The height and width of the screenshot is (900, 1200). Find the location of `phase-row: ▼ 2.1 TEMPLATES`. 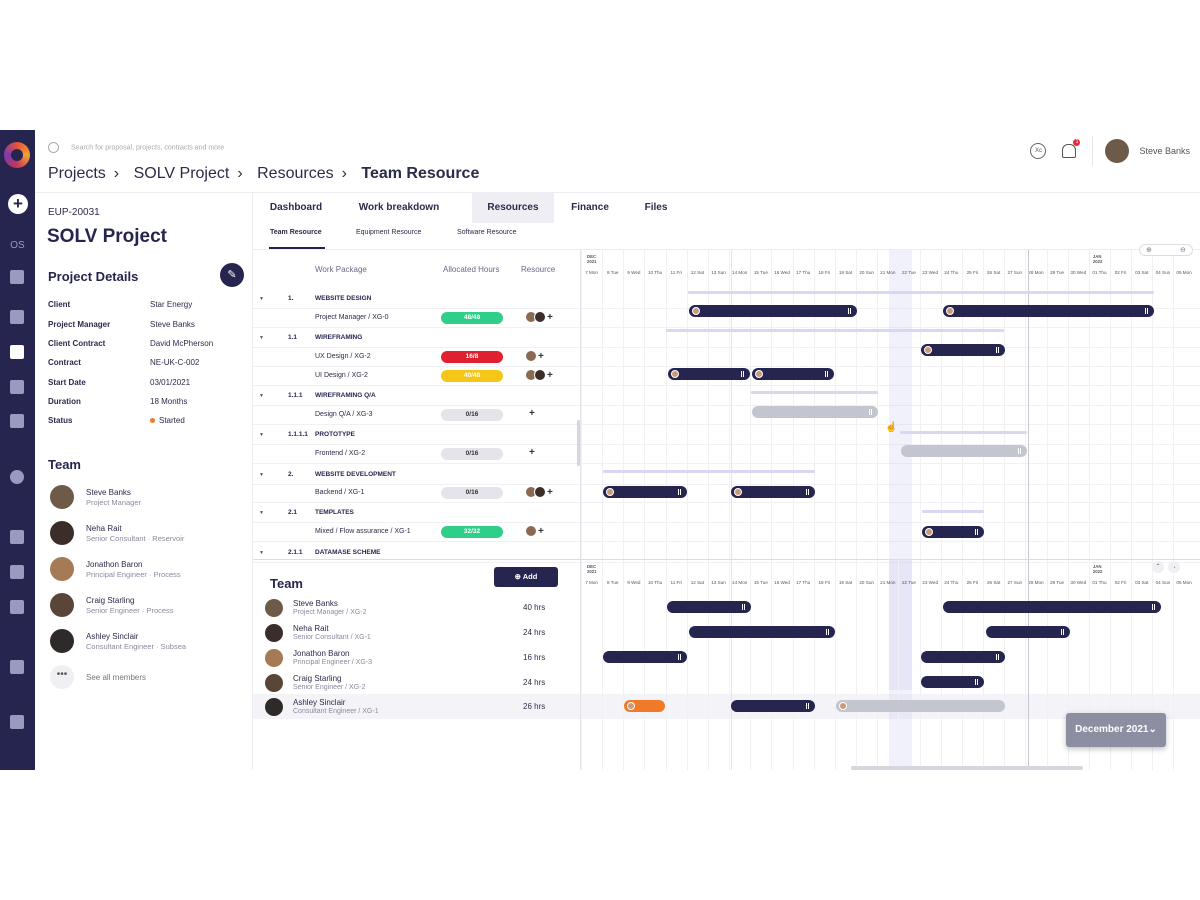

phase-row: ▼ 2.1 TEMPLATES is located at coordinates (306, 512).